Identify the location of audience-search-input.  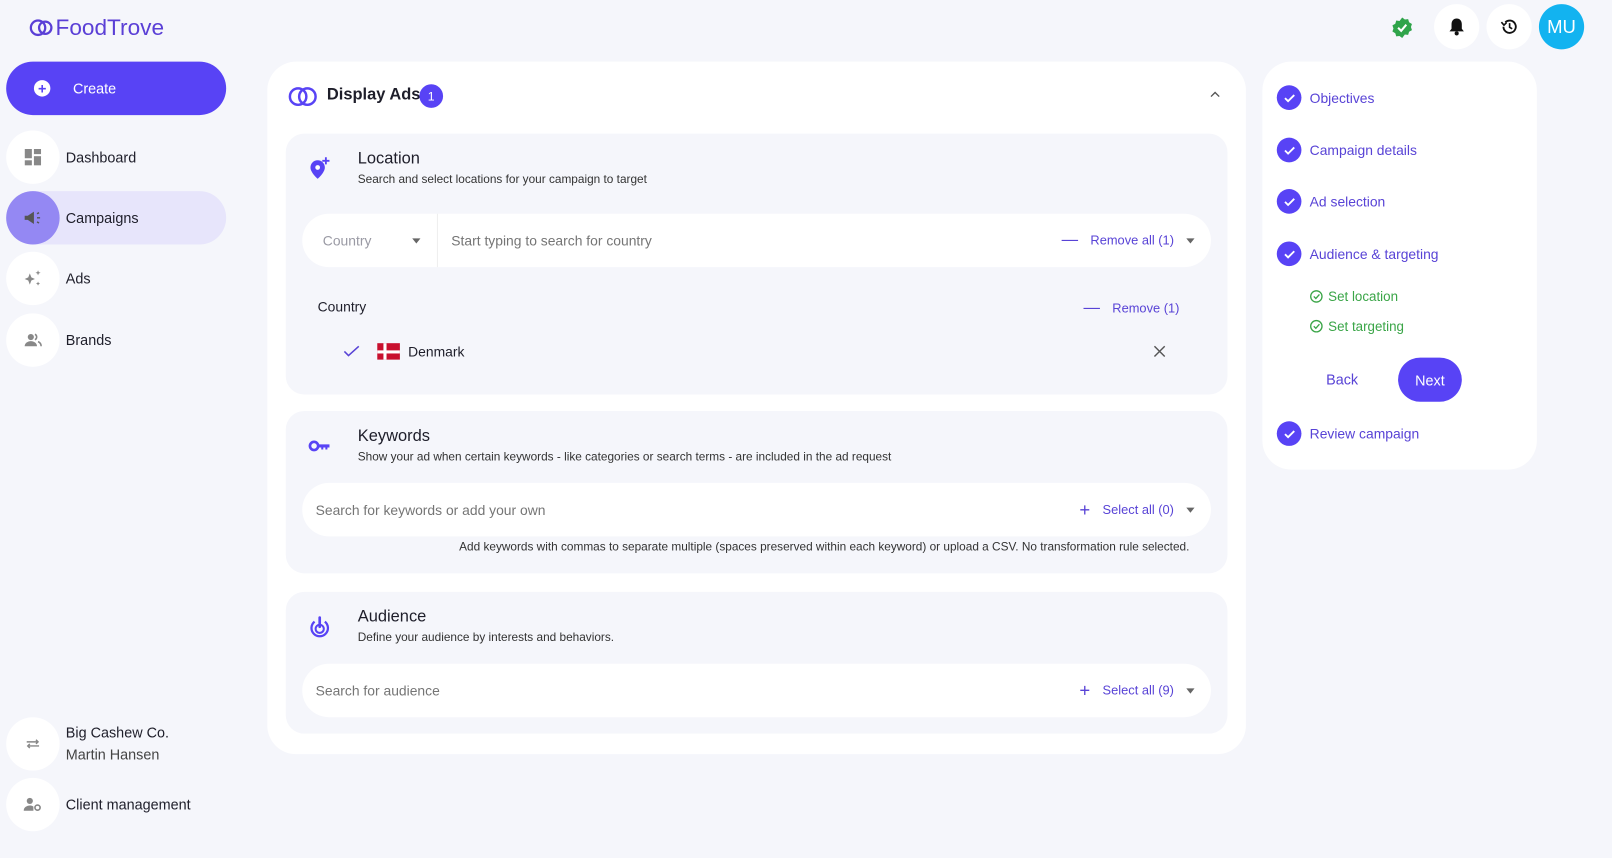
(691, 690).